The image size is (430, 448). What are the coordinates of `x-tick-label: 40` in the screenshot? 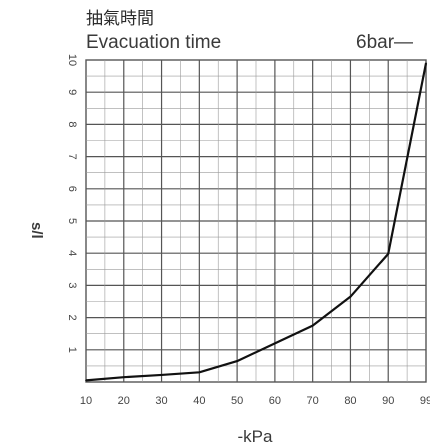 It's located at (199, 401).